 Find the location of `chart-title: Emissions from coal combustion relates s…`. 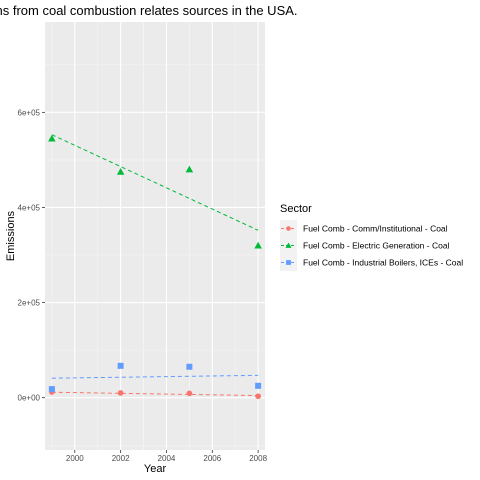

chart-title: Emissions from coal combustion relates s… is located at coordinates (149, 10).